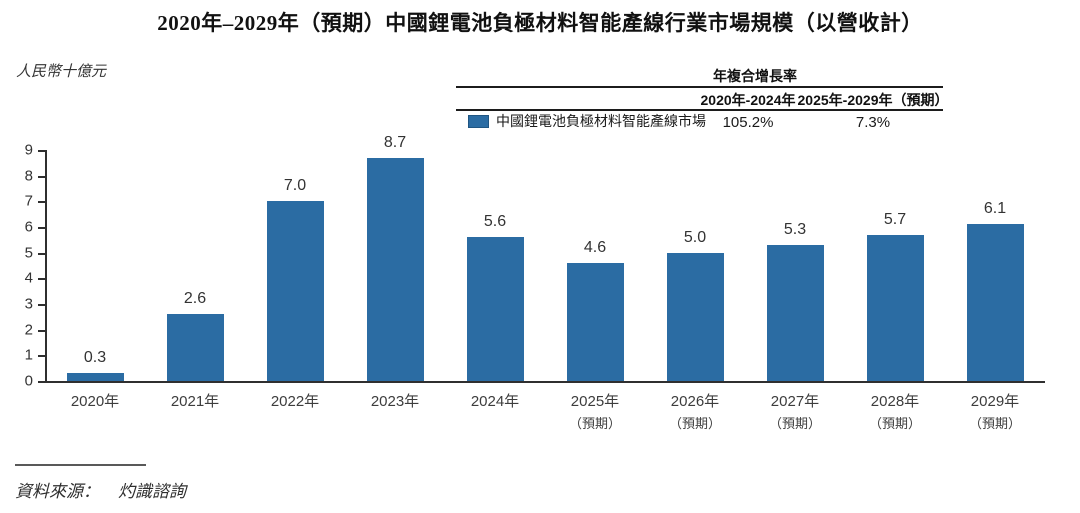 This screenshot has width=1080, height=513. What do you see at coordinates (95, 401) in the screenshot?
I see `x-axis-tick-label: 2020年` at bounding box center [95, 401].